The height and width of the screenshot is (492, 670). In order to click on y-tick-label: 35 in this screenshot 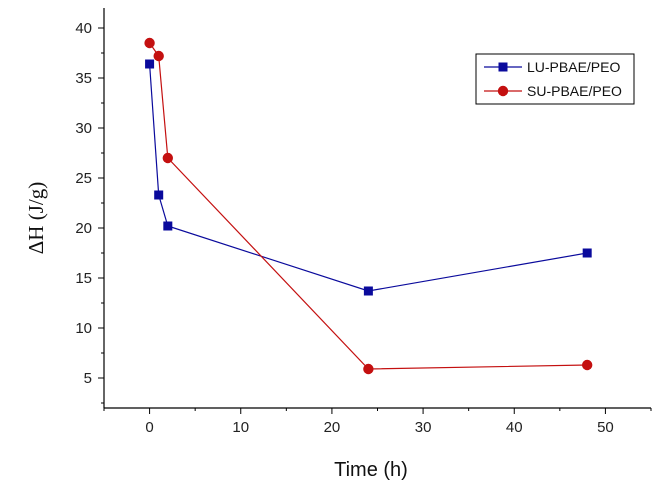, I will do `click(83, 78)`.